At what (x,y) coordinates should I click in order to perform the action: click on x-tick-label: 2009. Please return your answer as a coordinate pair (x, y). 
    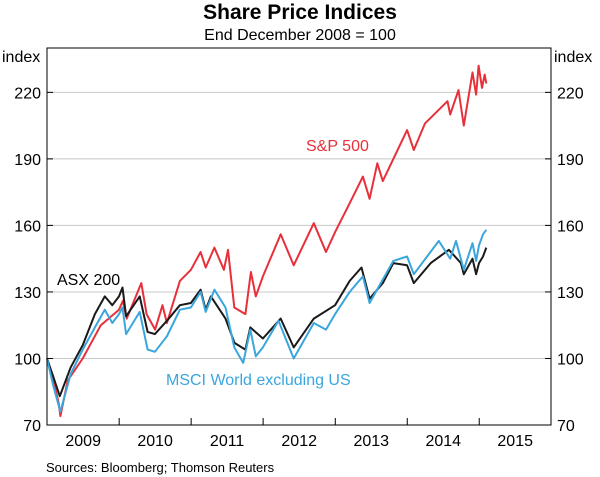
    Looking at the image, I should click on (83, 441).